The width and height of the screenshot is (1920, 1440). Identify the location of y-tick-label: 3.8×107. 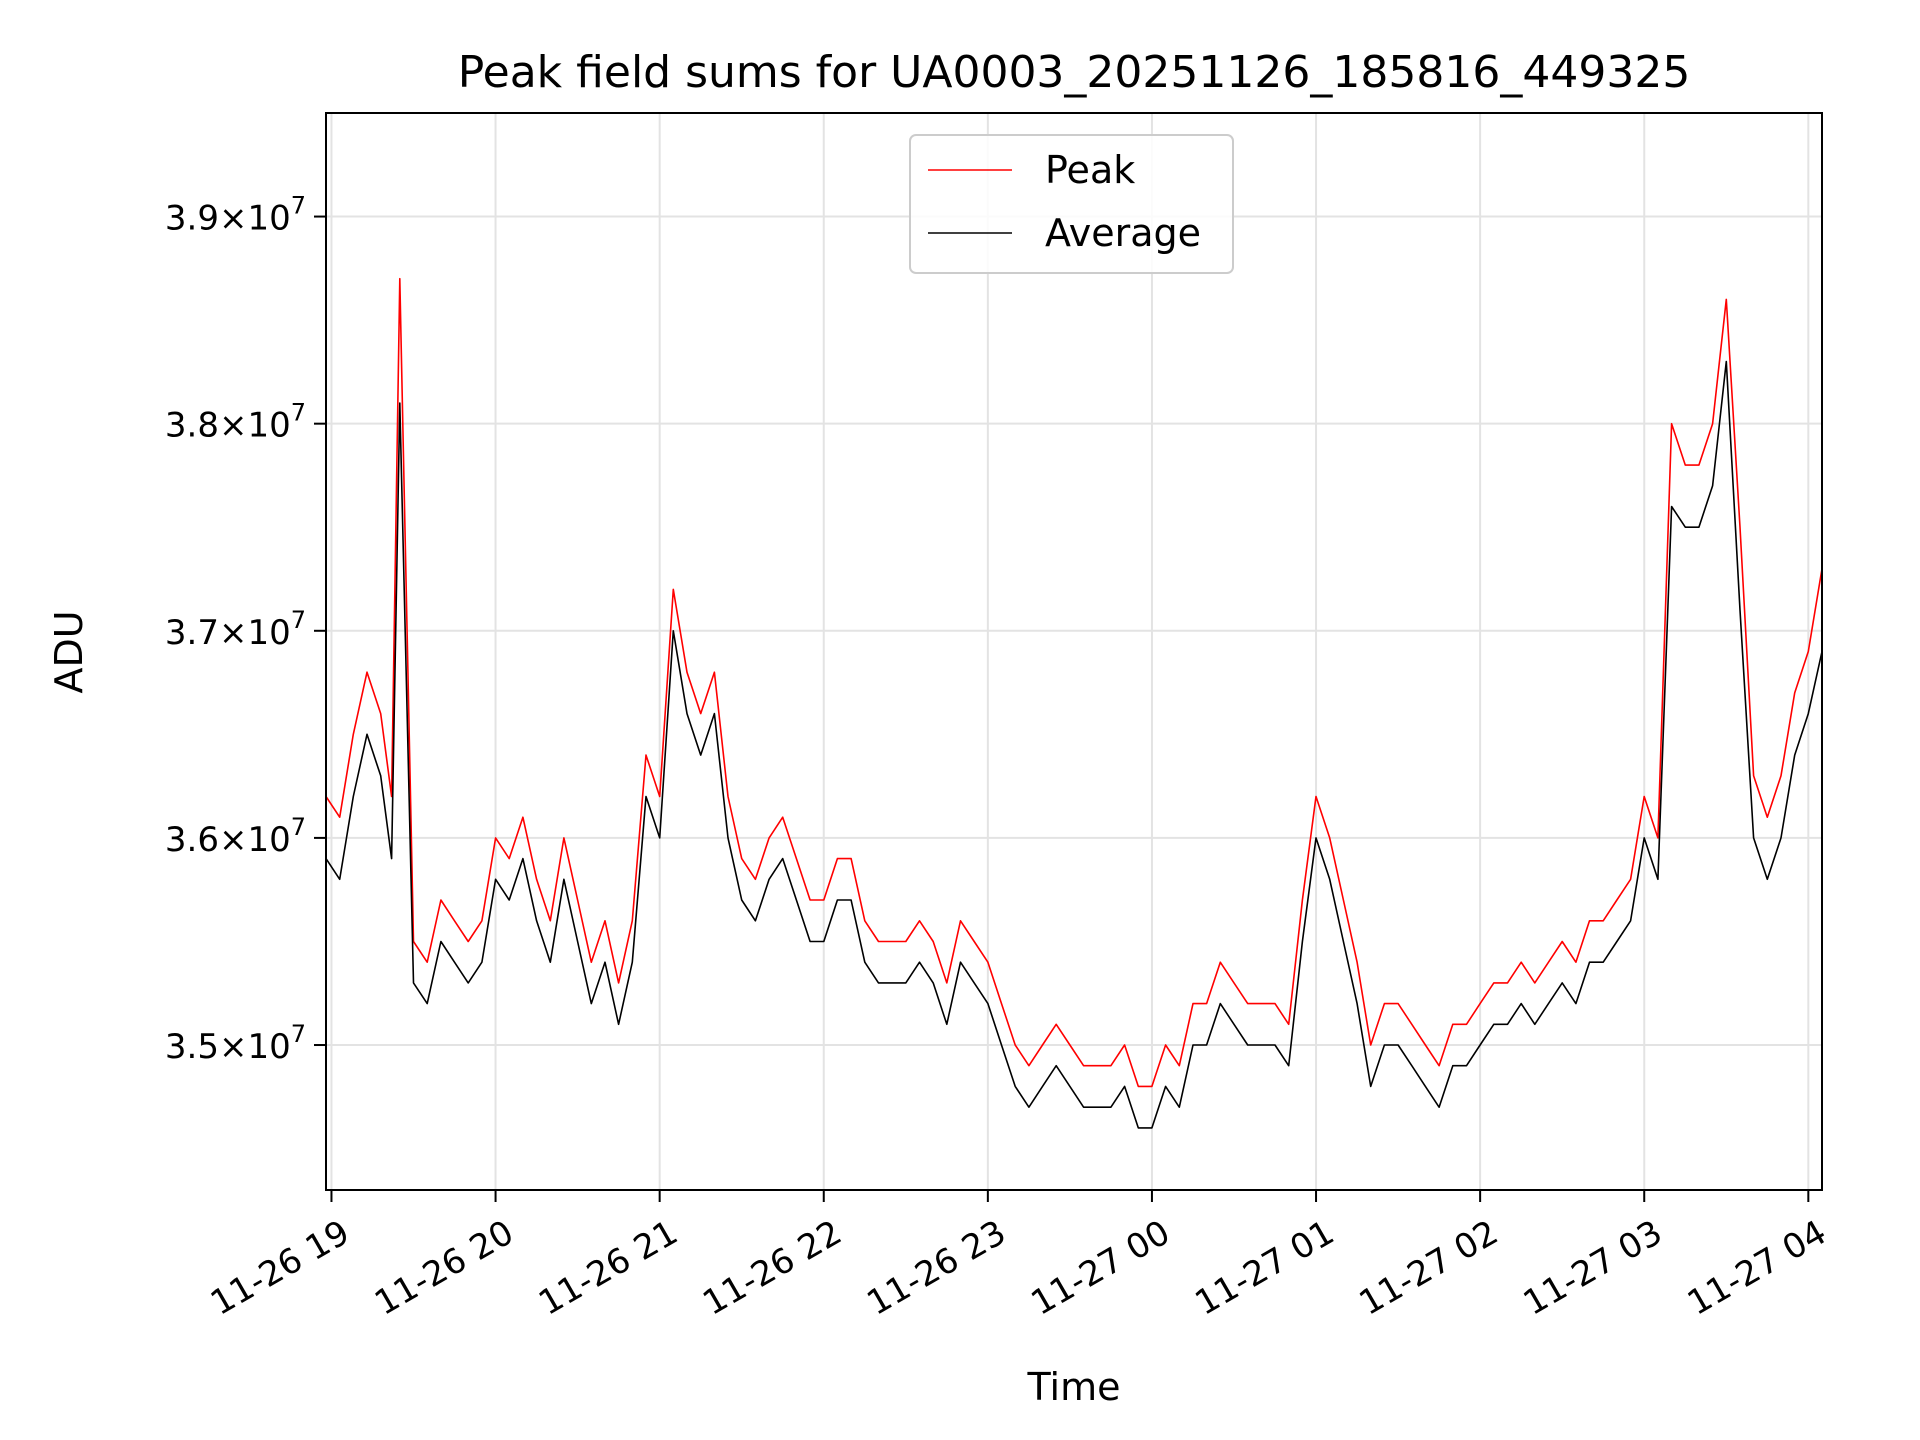
(235, 422).